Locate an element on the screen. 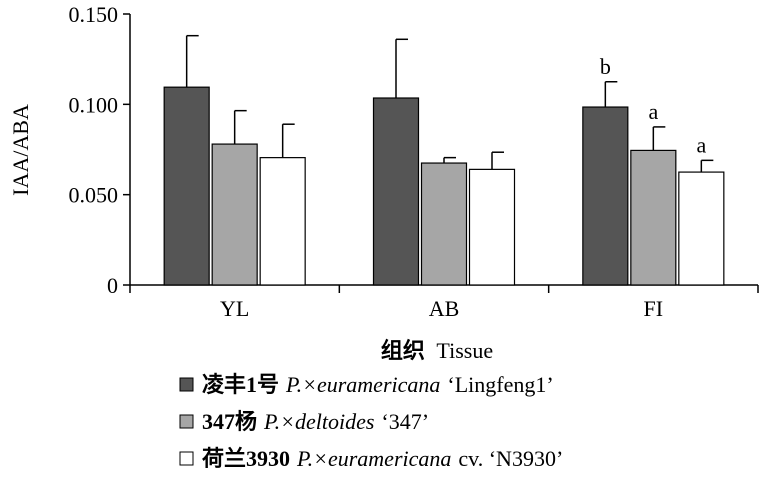 The height and width of the screenshot is (487, 761). x-axis-title-en: Tissue is located at coordinates (464, 350).